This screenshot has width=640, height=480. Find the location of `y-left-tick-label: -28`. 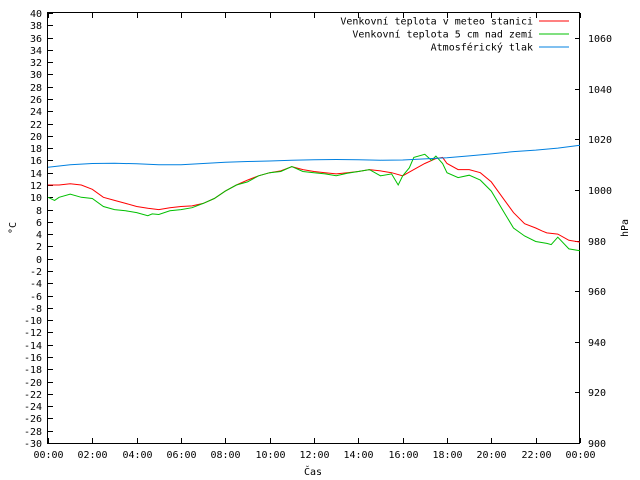

y-left-tick-label: -28 is located at coordinates (33, 432).